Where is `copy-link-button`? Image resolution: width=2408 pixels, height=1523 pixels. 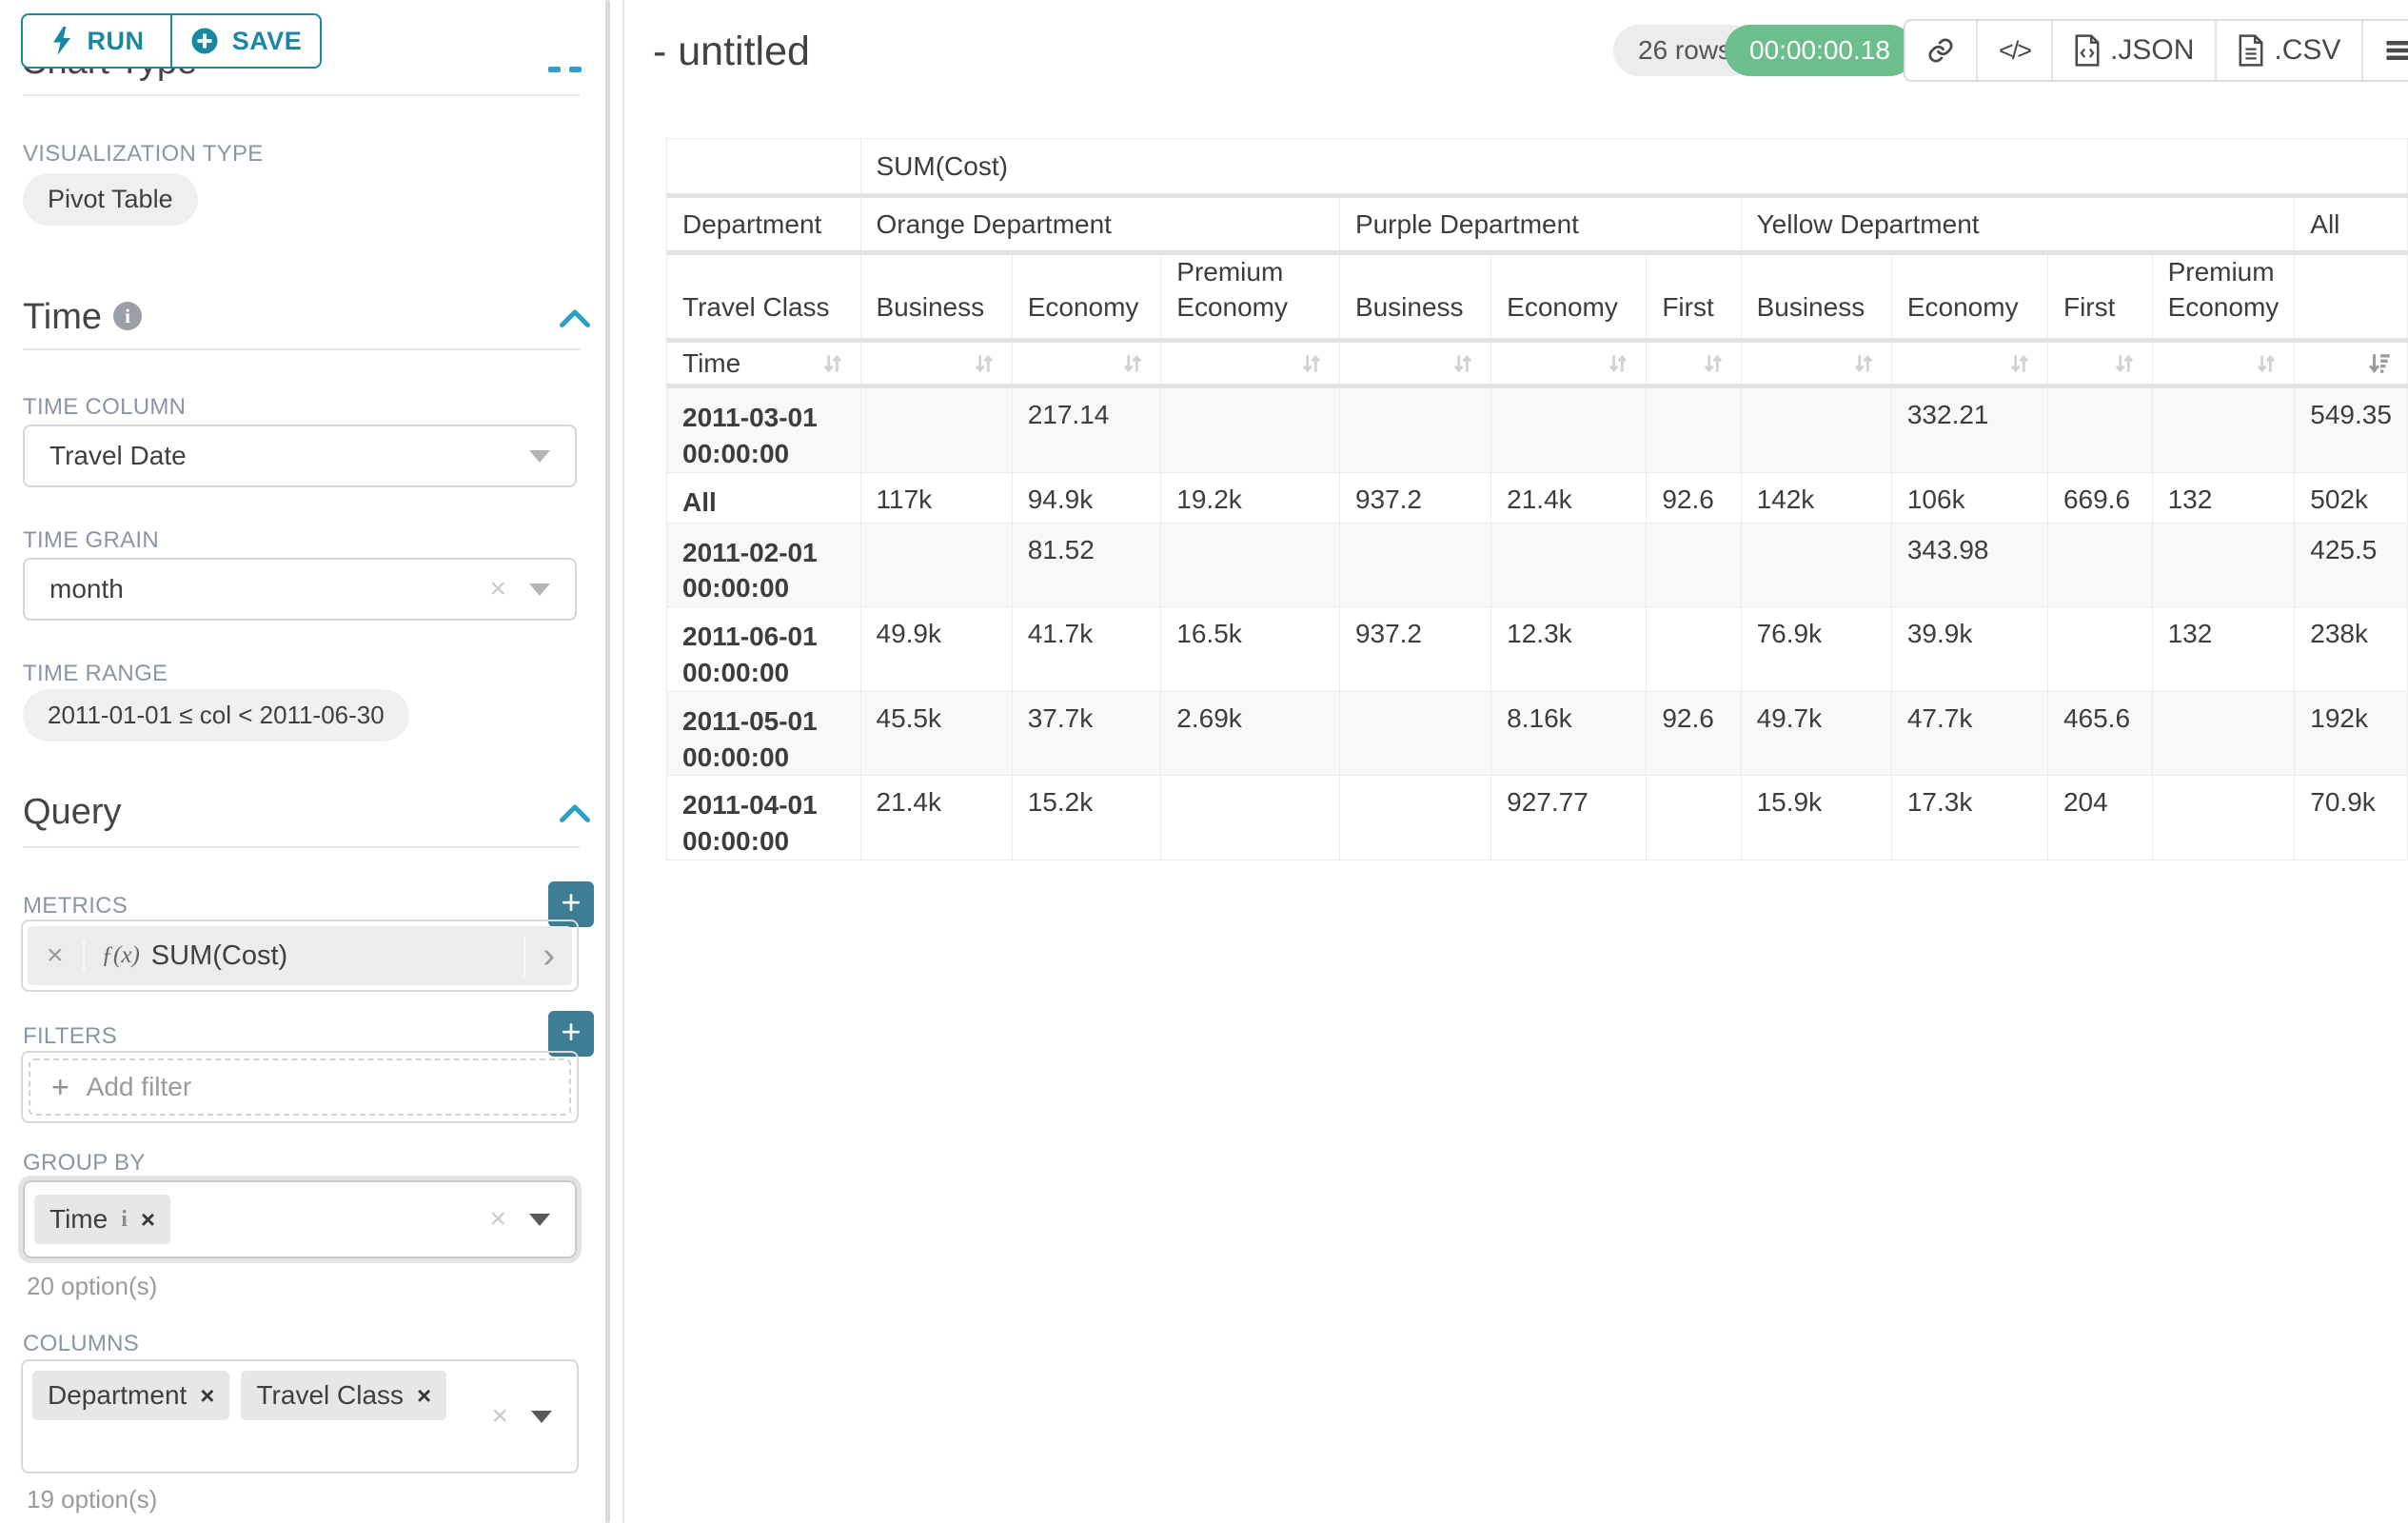
copy-link-button is located at coordinates (1940, 51).